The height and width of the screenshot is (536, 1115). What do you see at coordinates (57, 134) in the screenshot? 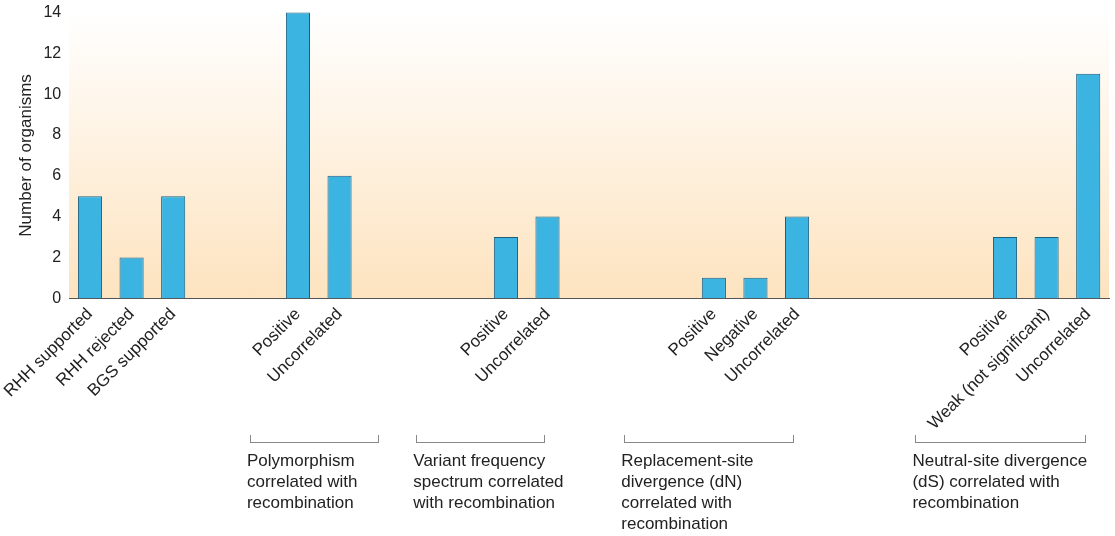
I see `y-tick-label: 8` at bounding box center [57, 134].